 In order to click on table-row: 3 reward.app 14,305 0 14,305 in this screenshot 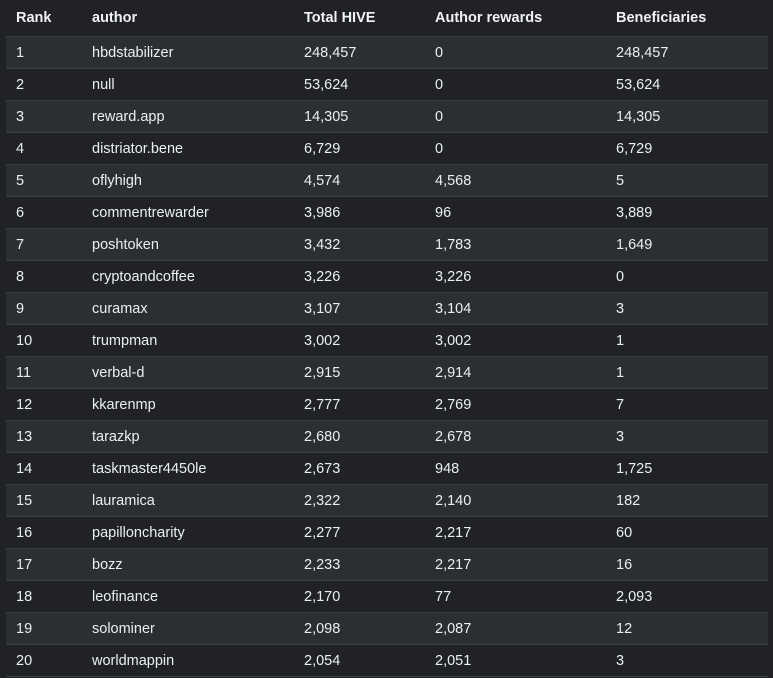, I will do `click(387, 116)`.